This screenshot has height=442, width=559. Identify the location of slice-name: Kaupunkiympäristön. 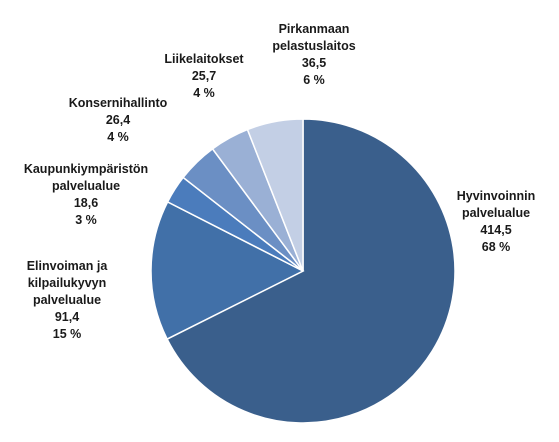
(86, 169).